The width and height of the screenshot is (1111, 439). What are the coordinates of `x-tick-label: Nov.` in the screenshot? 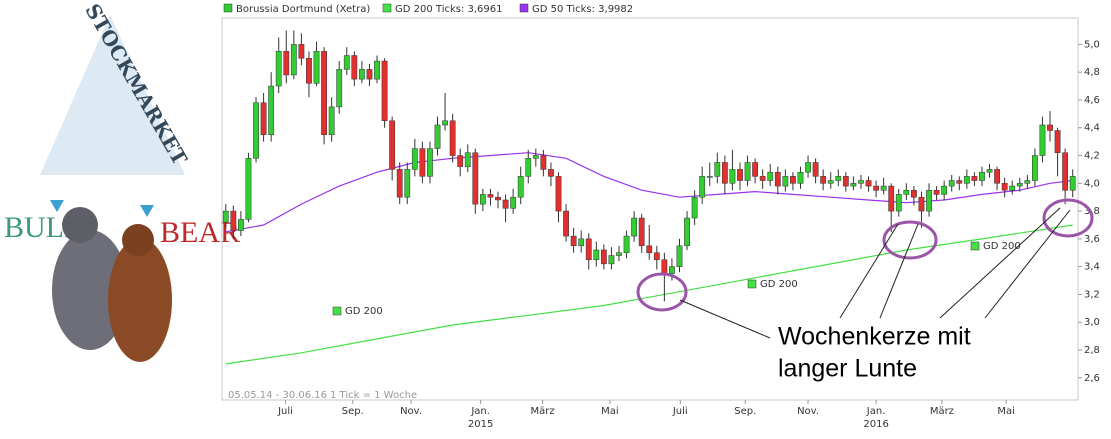 It's located at (411, 411).